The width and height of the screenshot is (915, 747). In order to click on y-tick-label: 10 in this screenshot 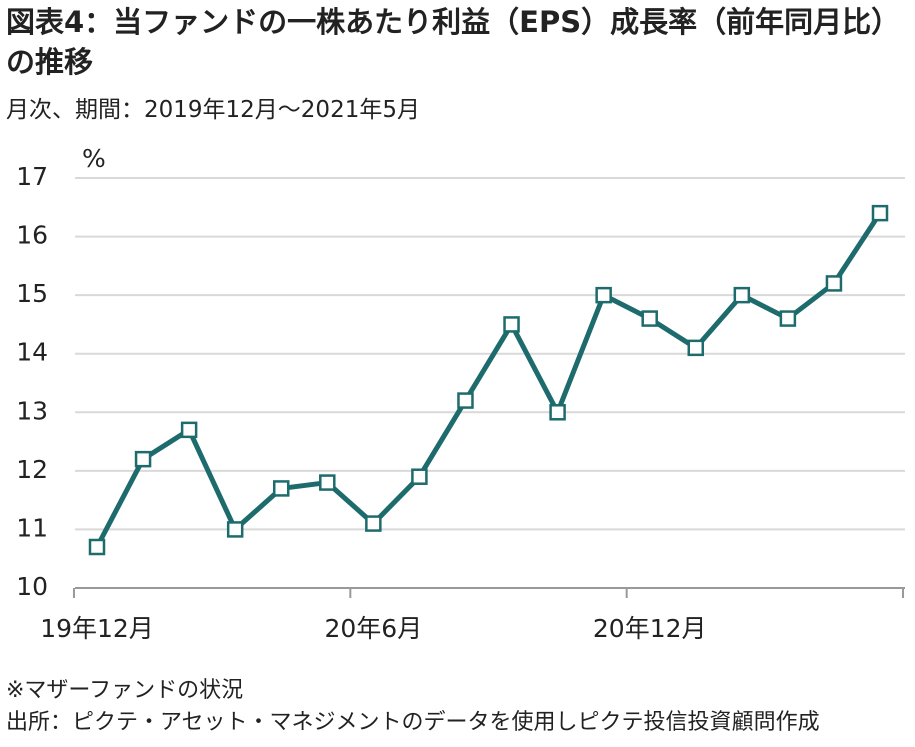, I will do `click(32, 586)`.